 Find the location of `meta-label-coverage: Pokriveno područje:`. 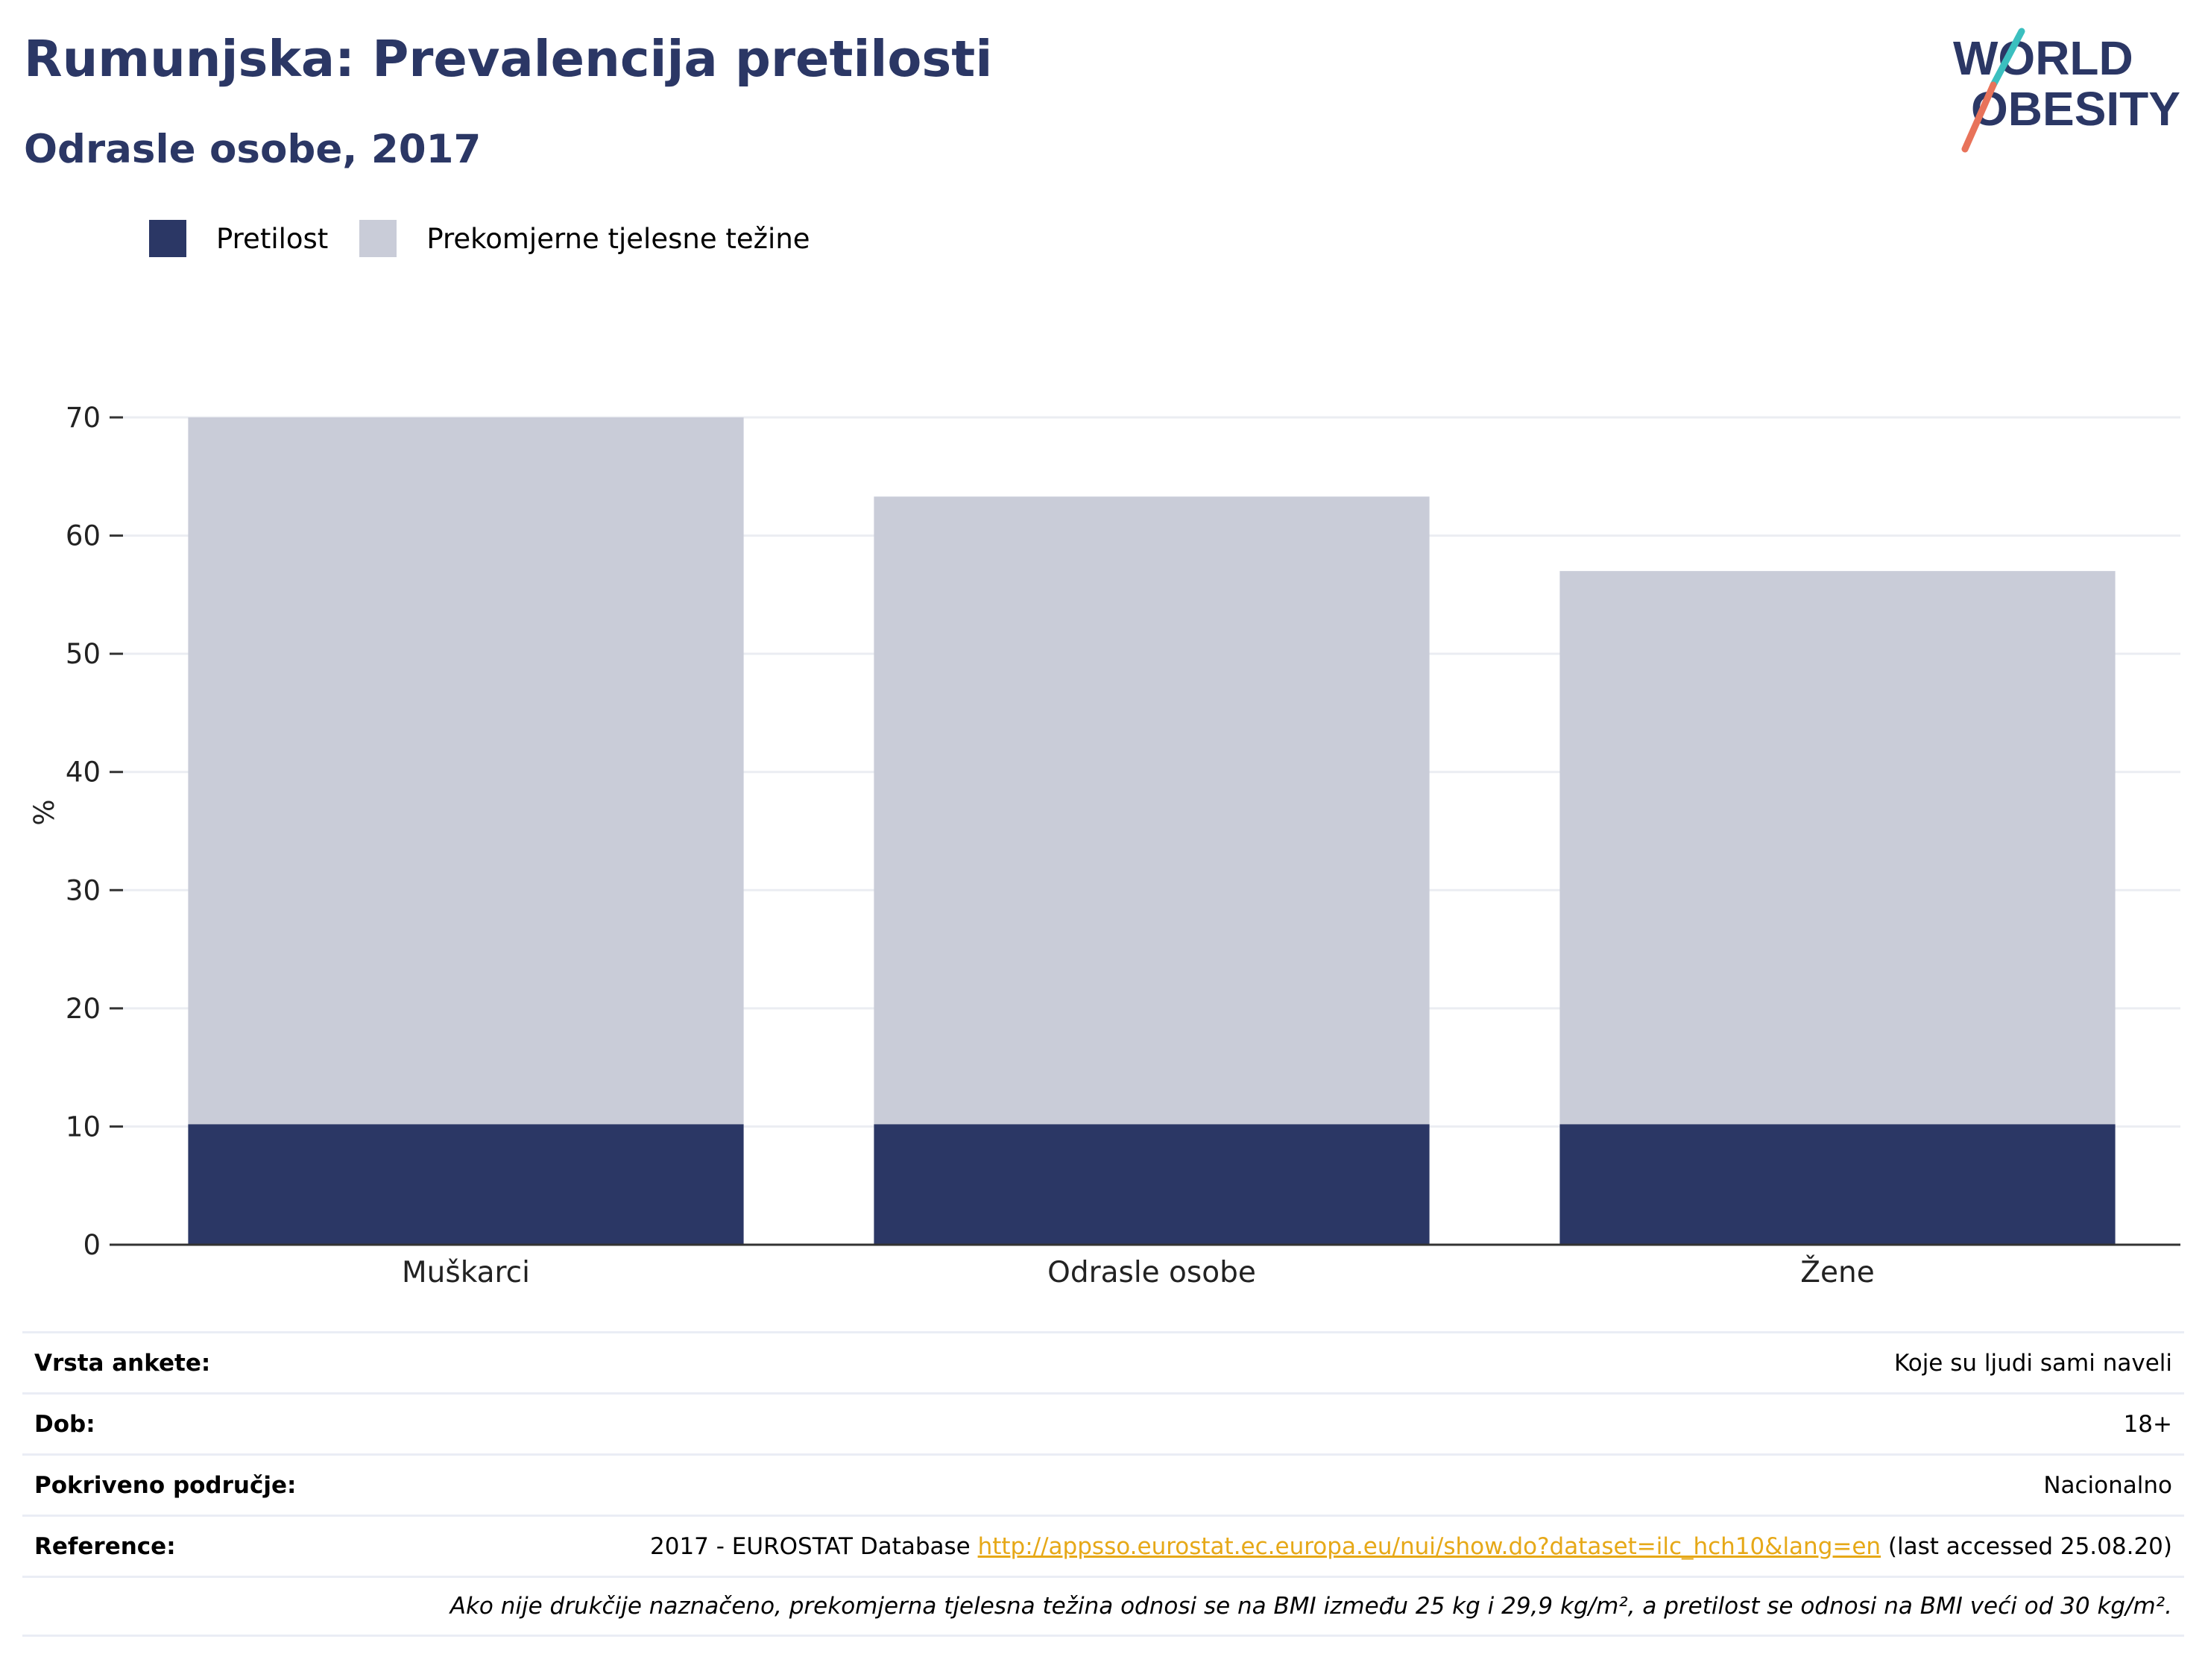

meta-label-coverage: Pokriveno područje: is located at coordinates (165, 1485).